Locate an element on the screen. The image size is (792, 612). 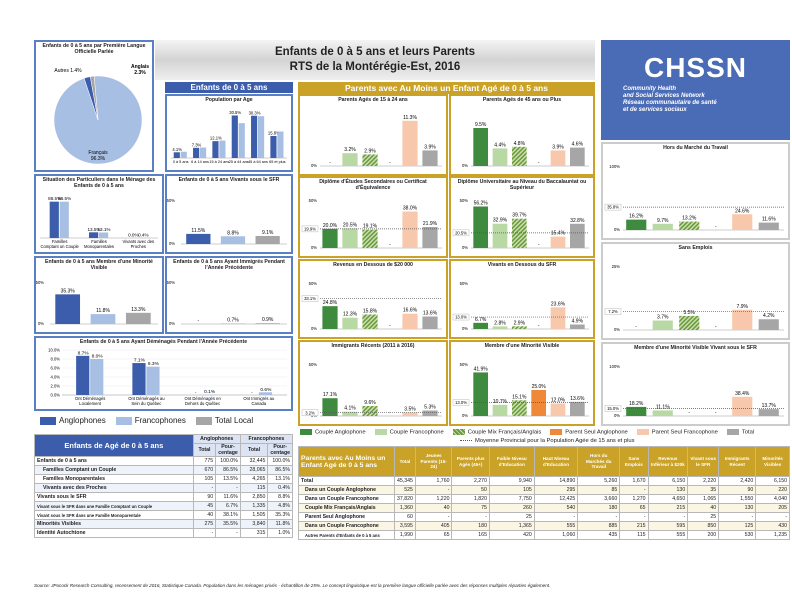
chart-title: Parents Agés de 45 ans ou Plus is located at coordinates (522, 100).